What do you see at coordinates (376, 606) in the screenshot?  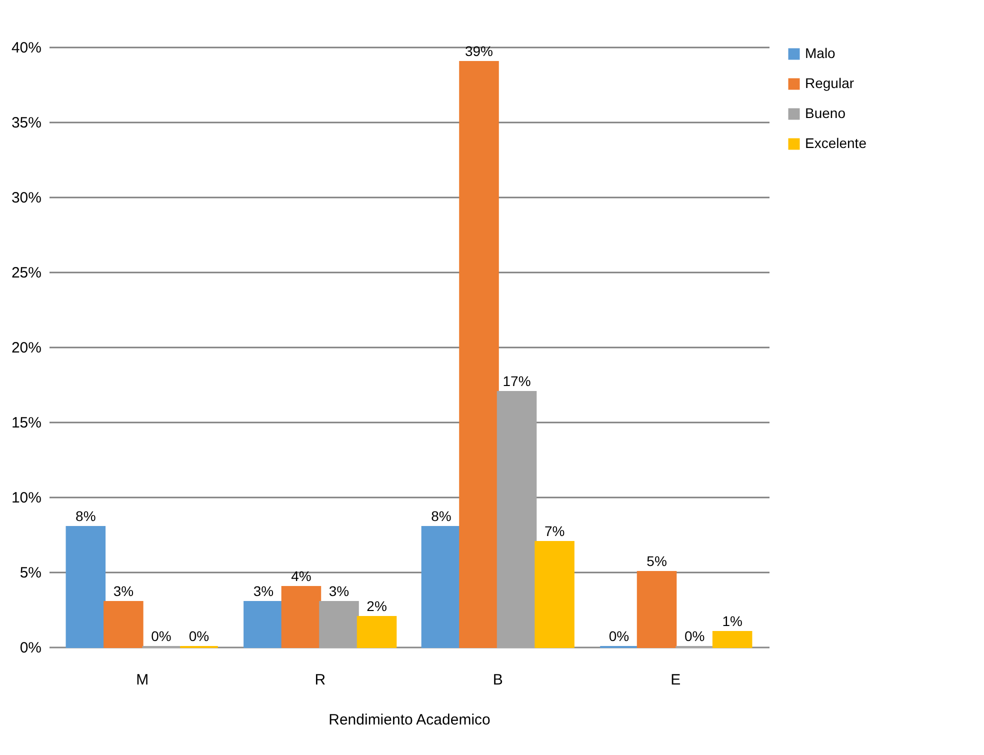 I see `data-label: 2%` at bounding box center [376, 606].